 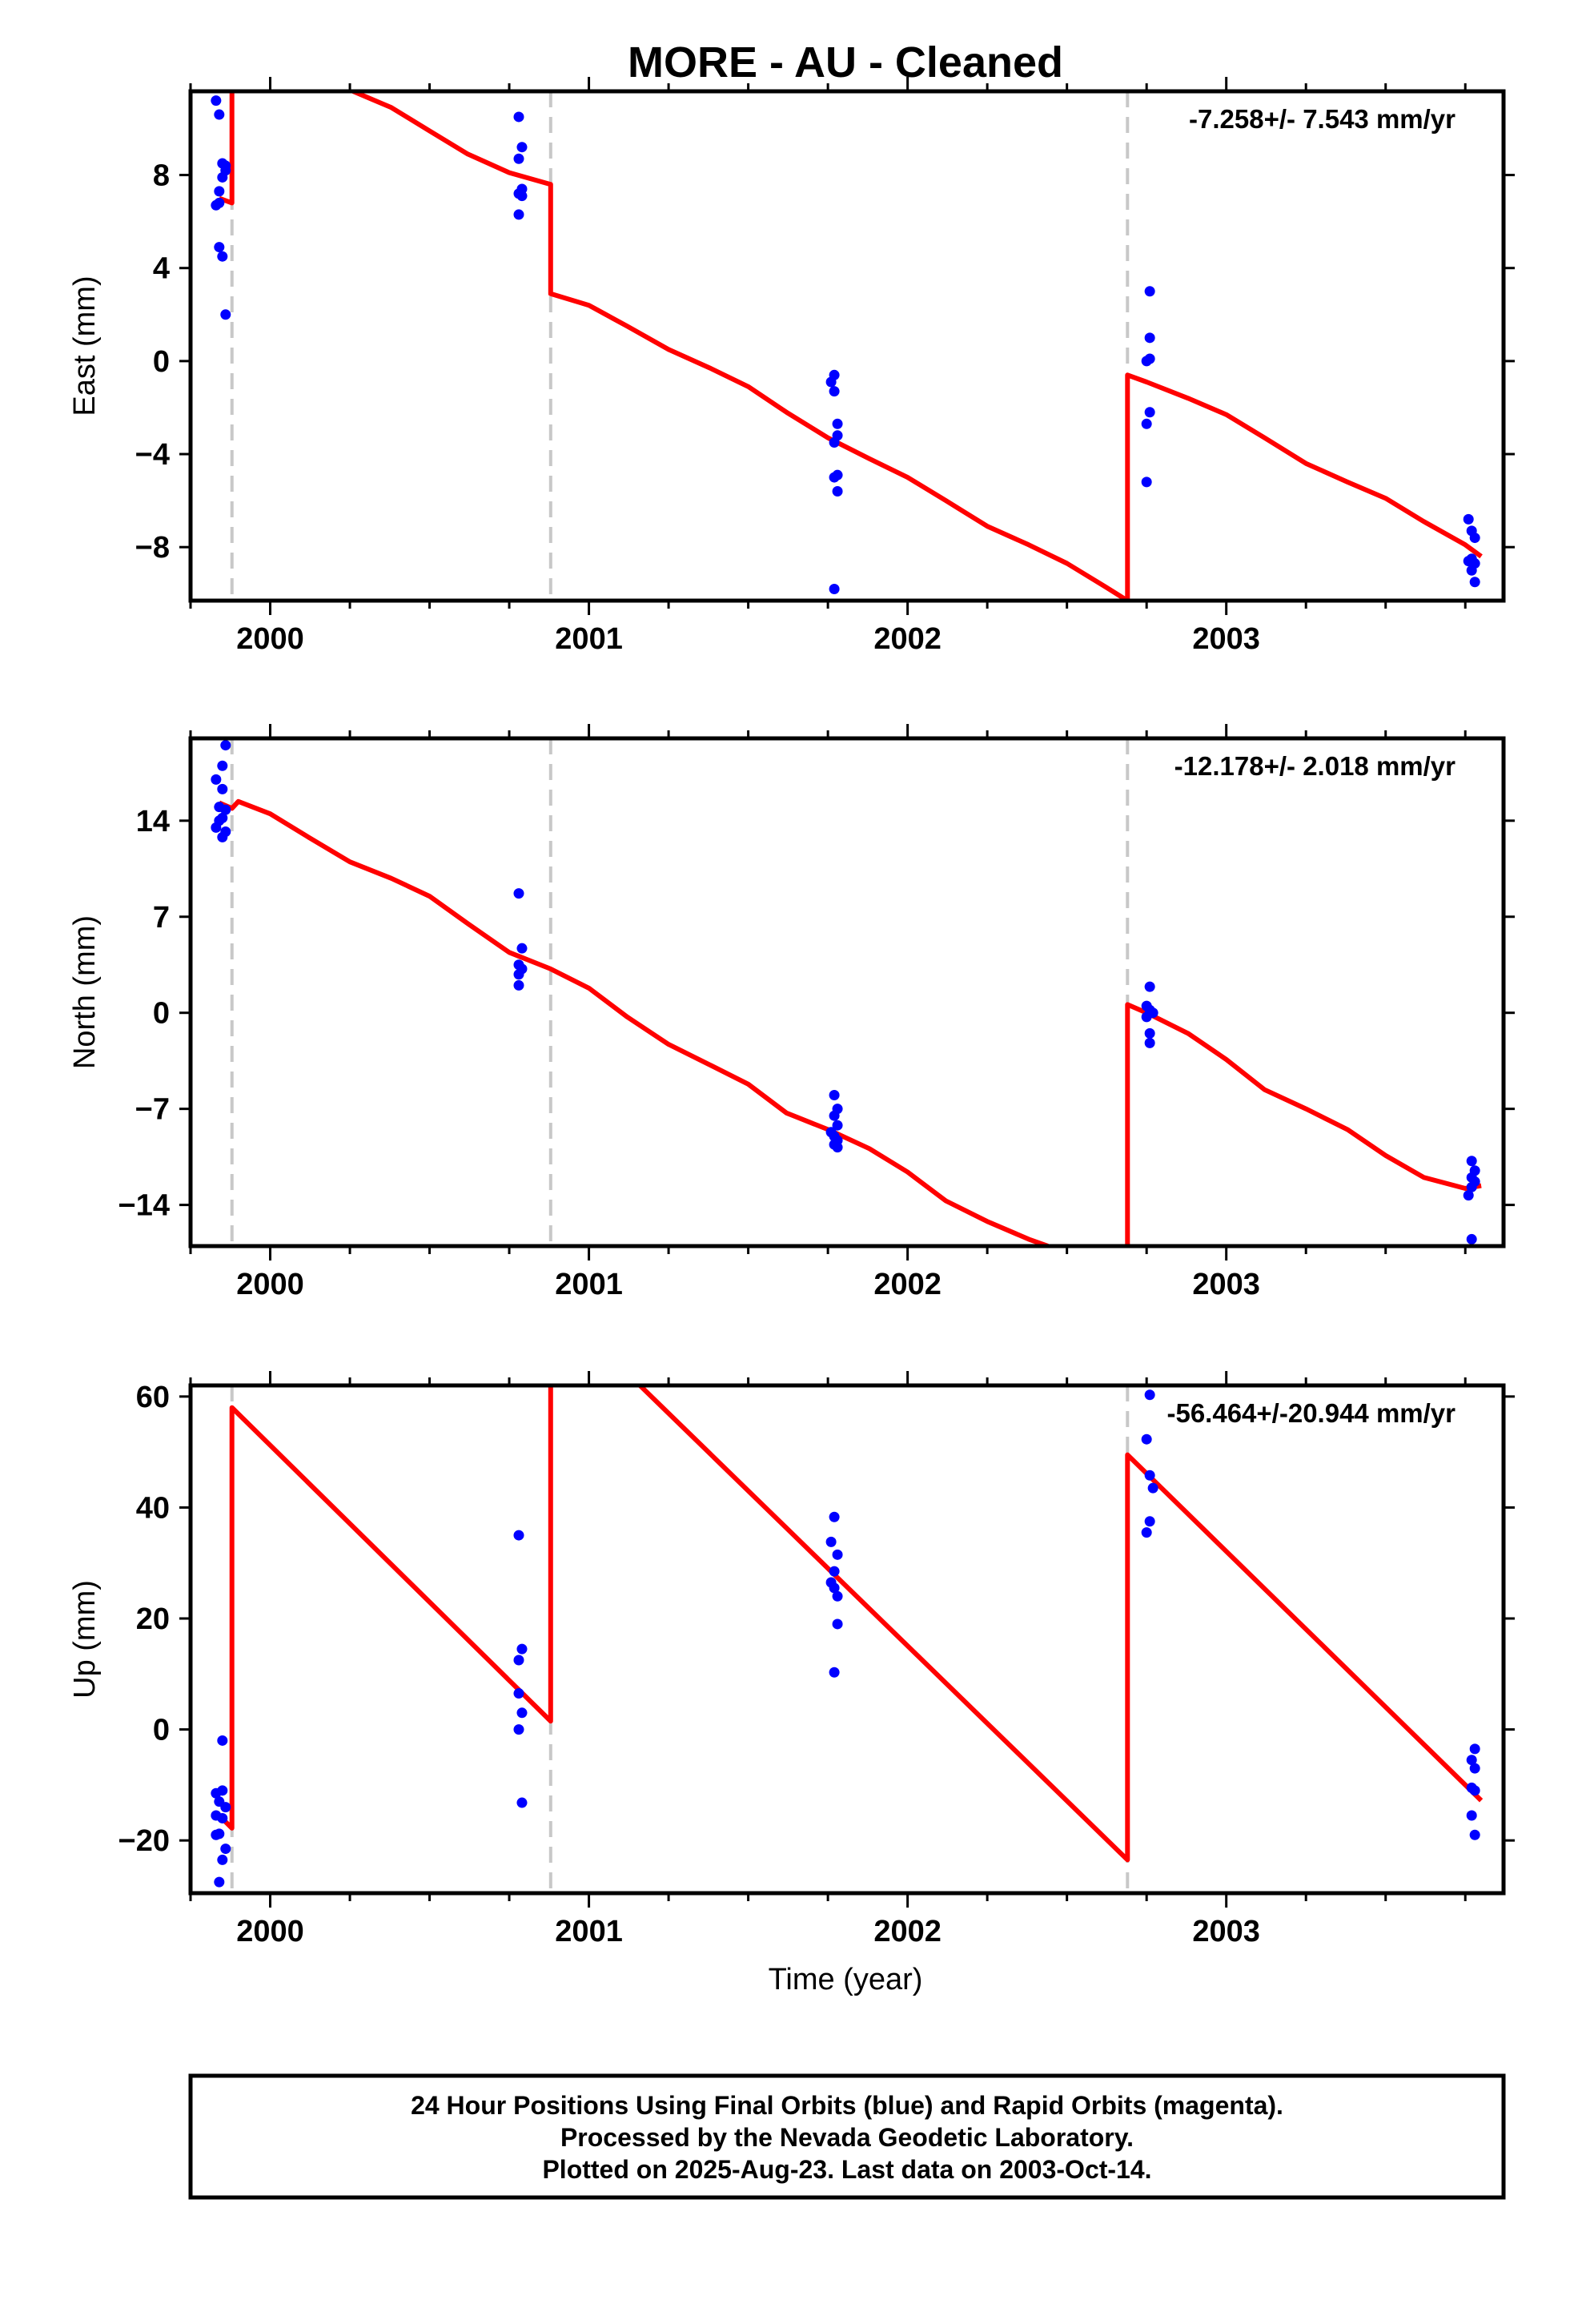 What do you see at coordinates (1323, 119) in the screenshot?
I see `rate-label: -7.258+/- 7.543 mm/yr` at bounding box center [1323, 119].